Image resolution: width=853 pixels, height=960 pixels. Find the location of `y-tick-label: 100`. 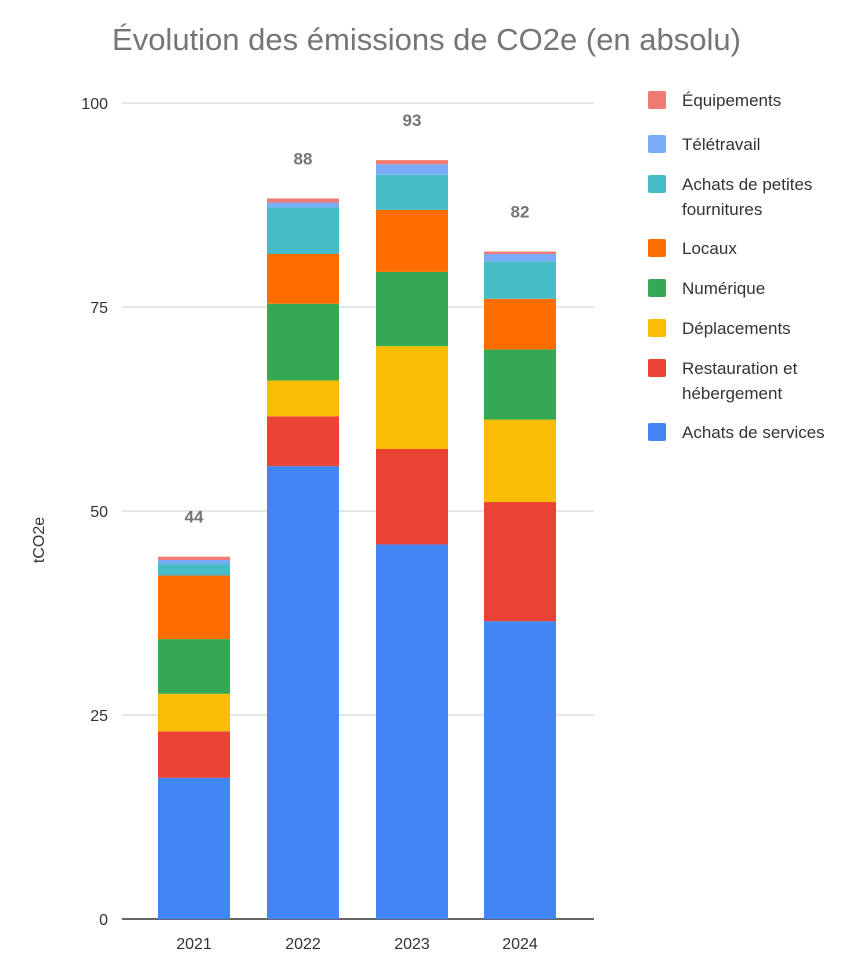

y-tick-label: 100 is located at coordinates (94, 104).